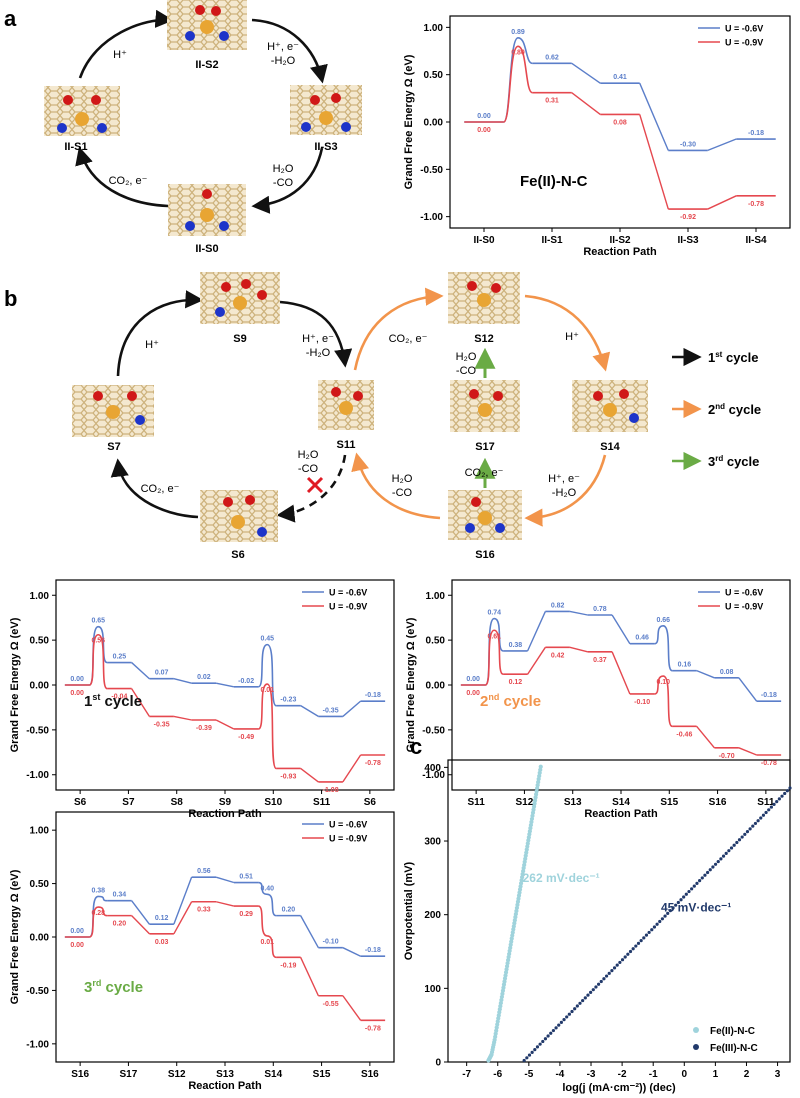 This screenshot has width=800, height=1098. Describe the element at coordinates (152, 345) in the screenshot. I see `step-label: H⁺` at that location.